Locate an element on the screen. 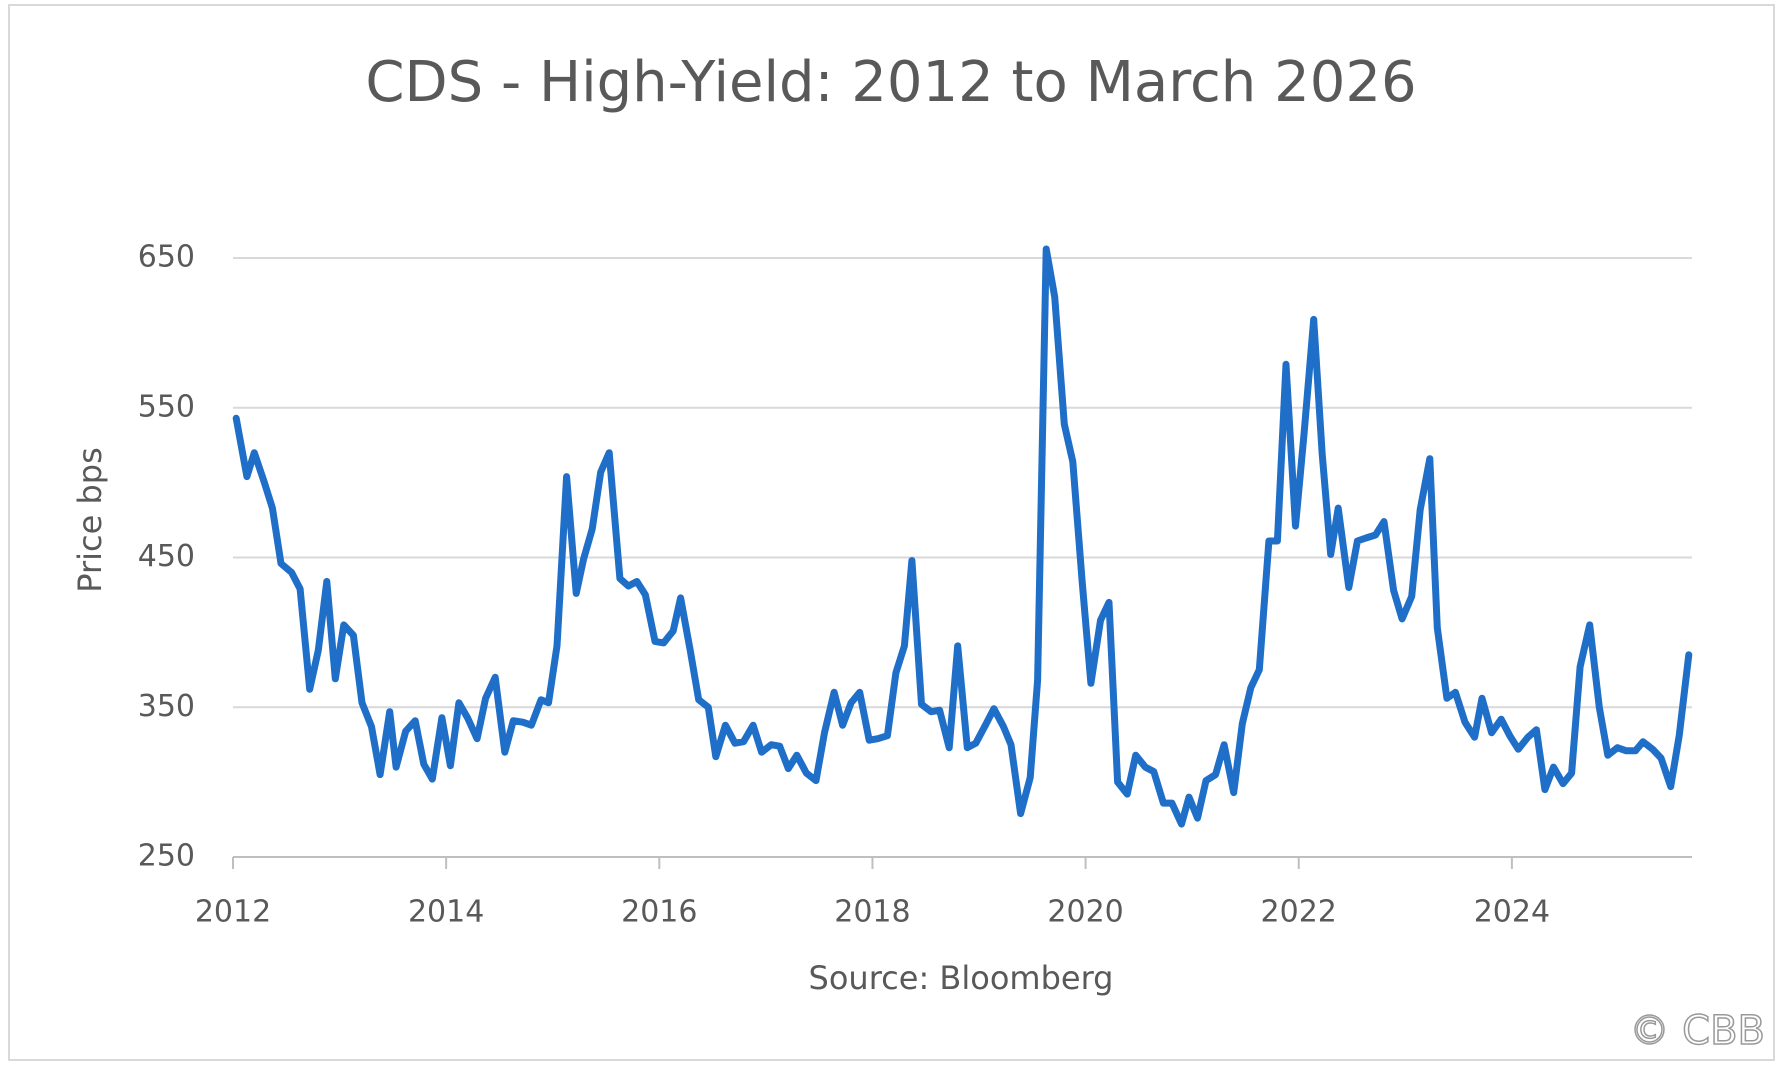 The image size is (1782, 1067). x-axis-label: Source: Bloomberg is located at coordinates (961, 978).